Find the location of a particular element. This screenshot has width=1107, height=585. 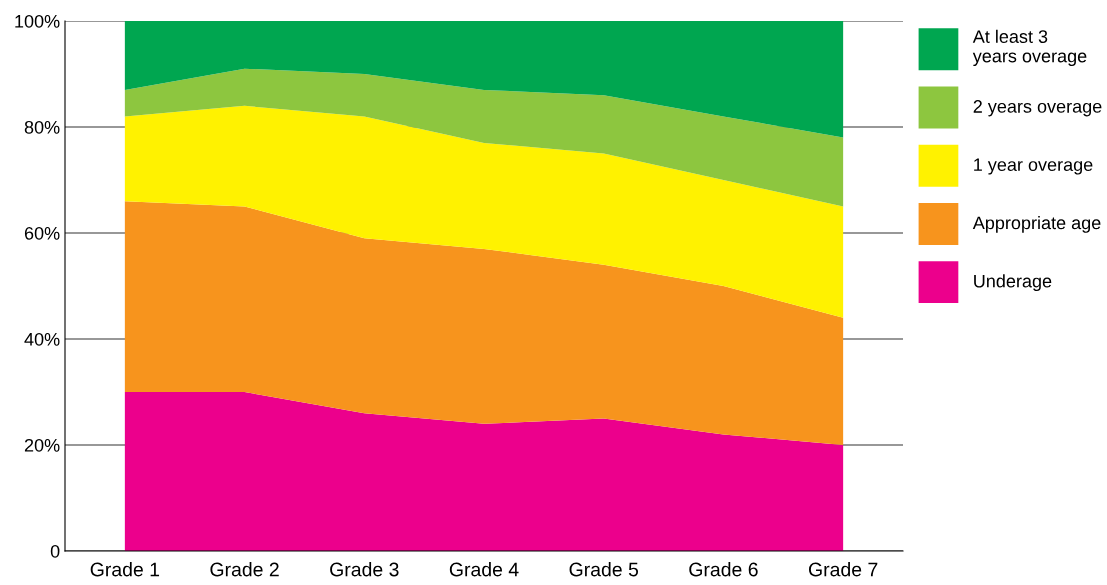

y-tick-label: 40% is located at coordinates (42, 339).